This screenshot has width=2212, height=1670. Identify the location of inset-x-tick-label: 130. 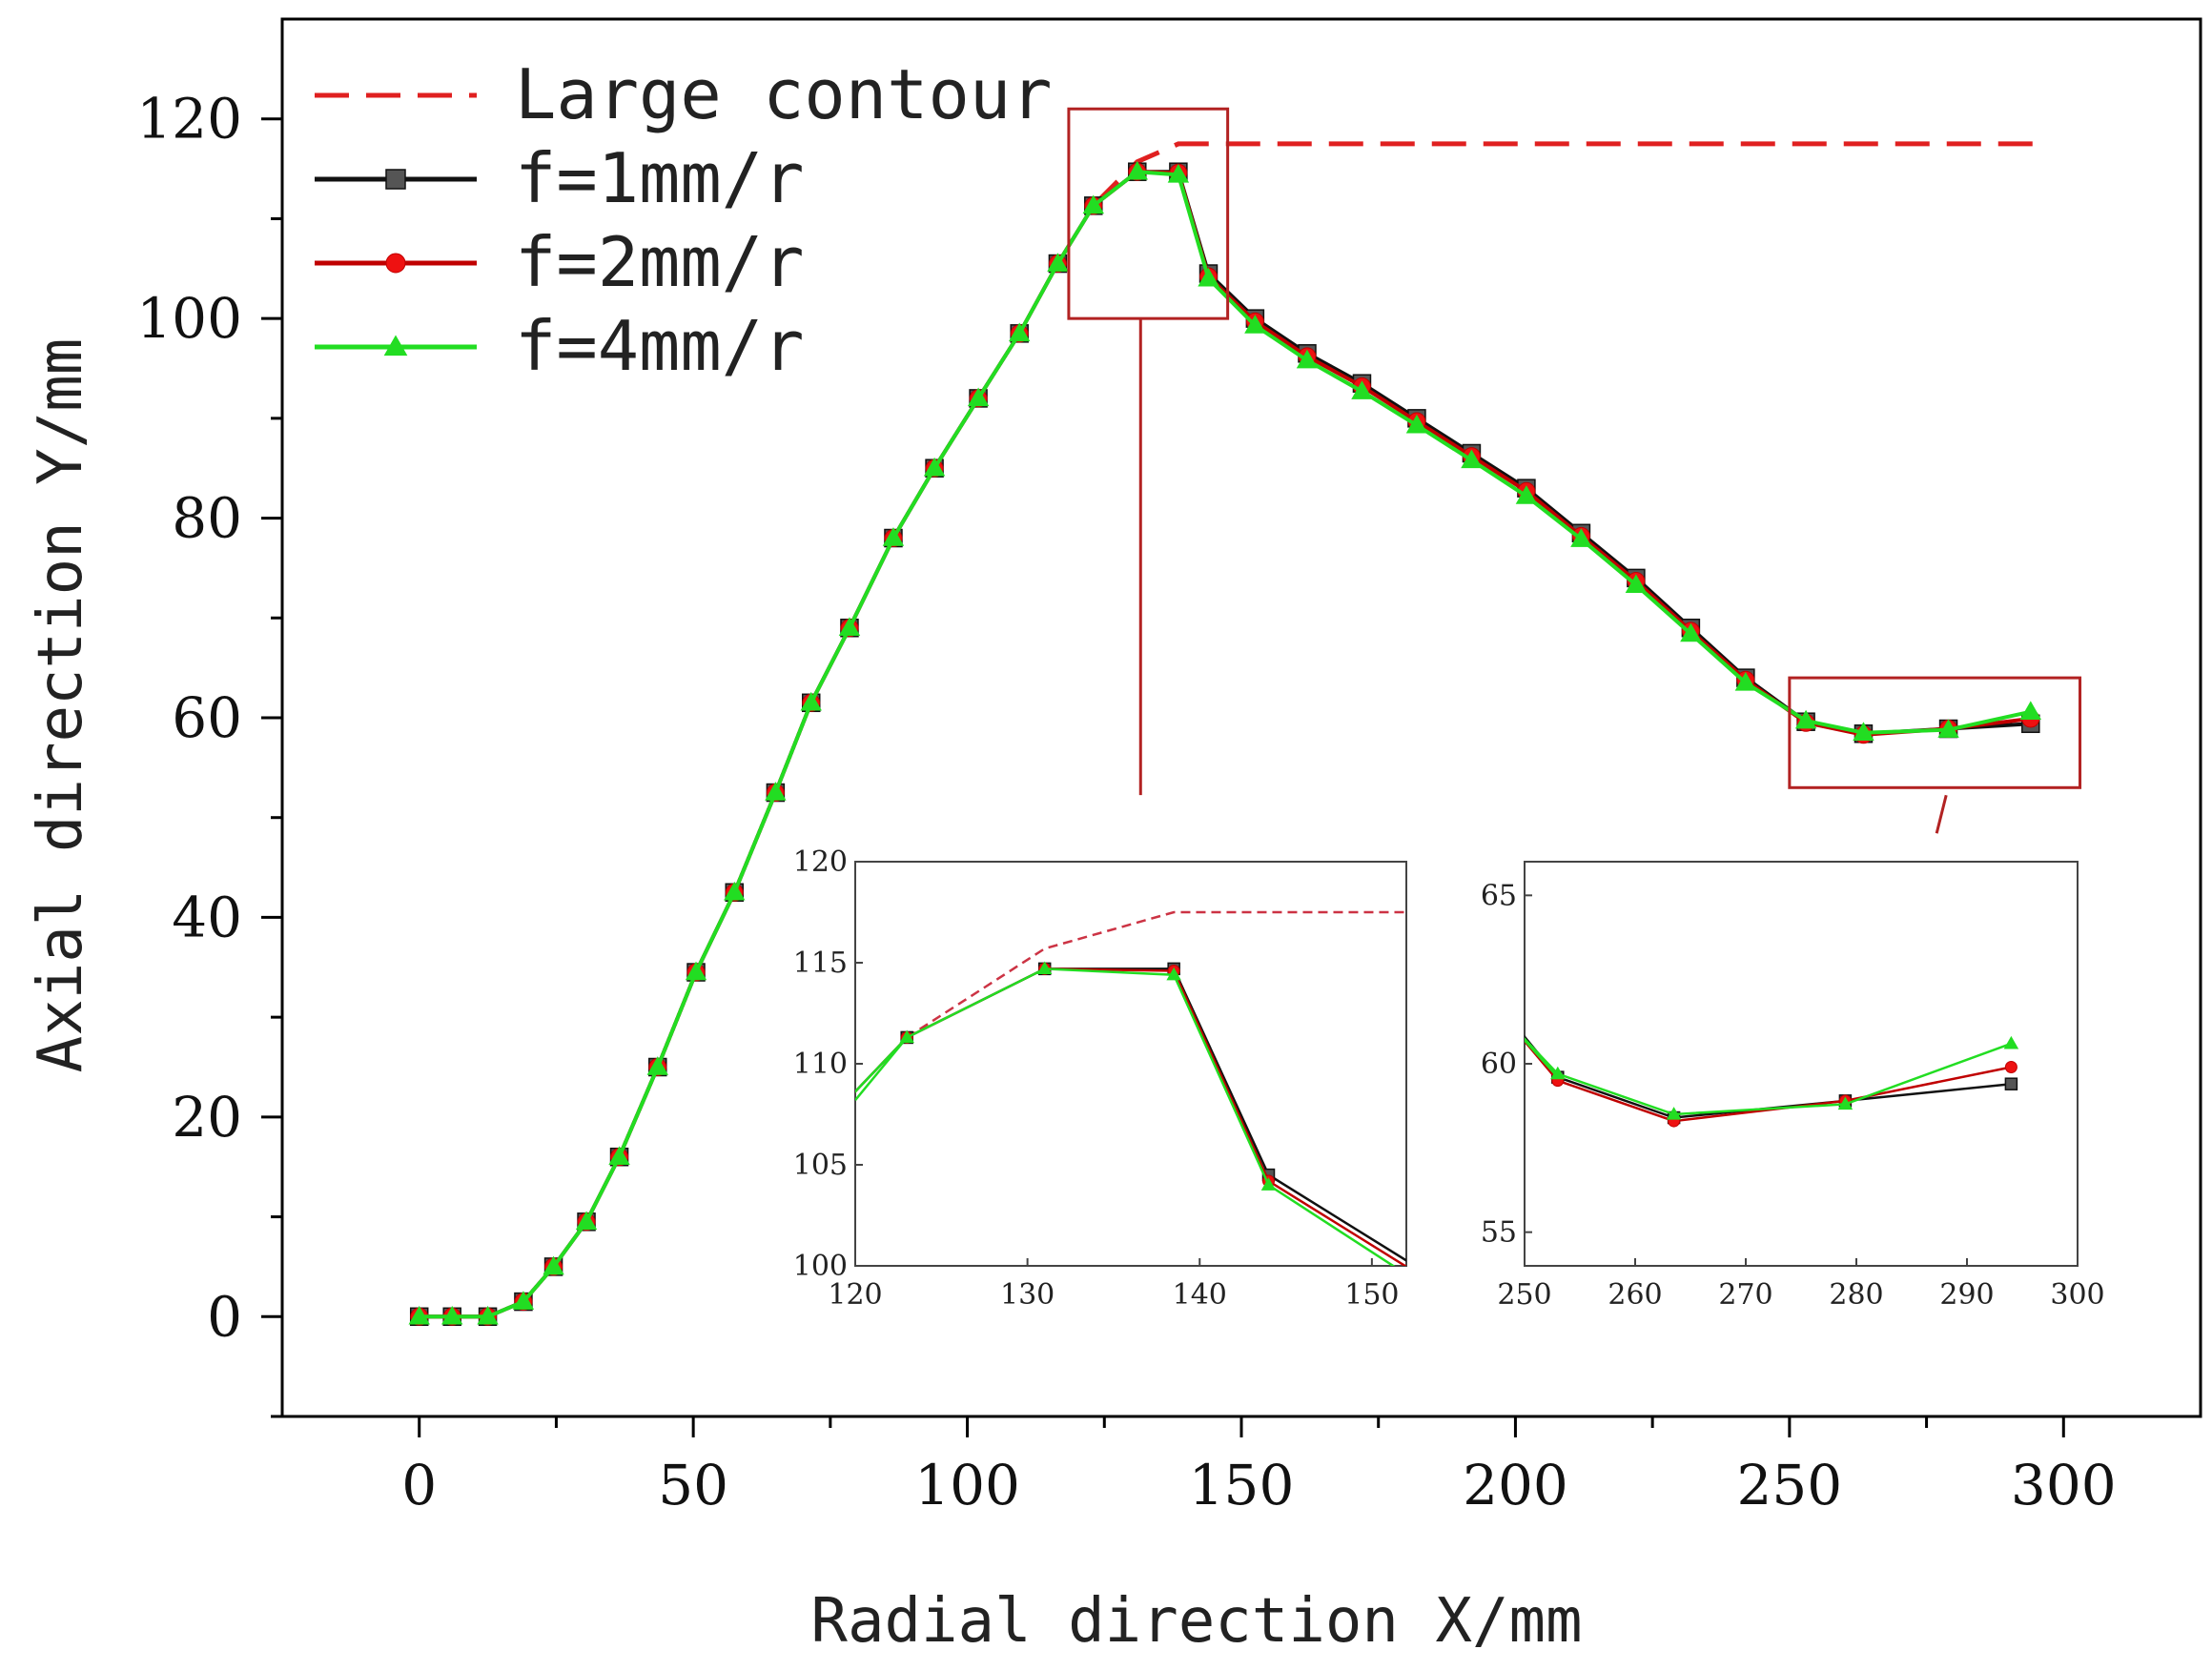
(1027, 1295).